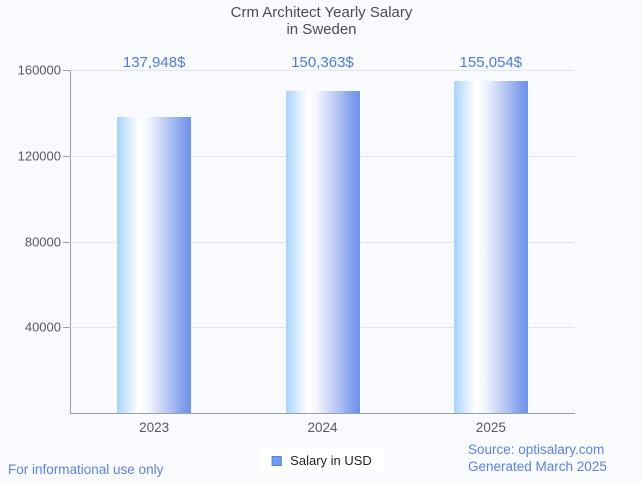 The height and width of the screenshot is (483, 643). Describe the element at coordinates (42, 327) in the screenshot. I see `y-tick-label-40000: 40000` at that location.